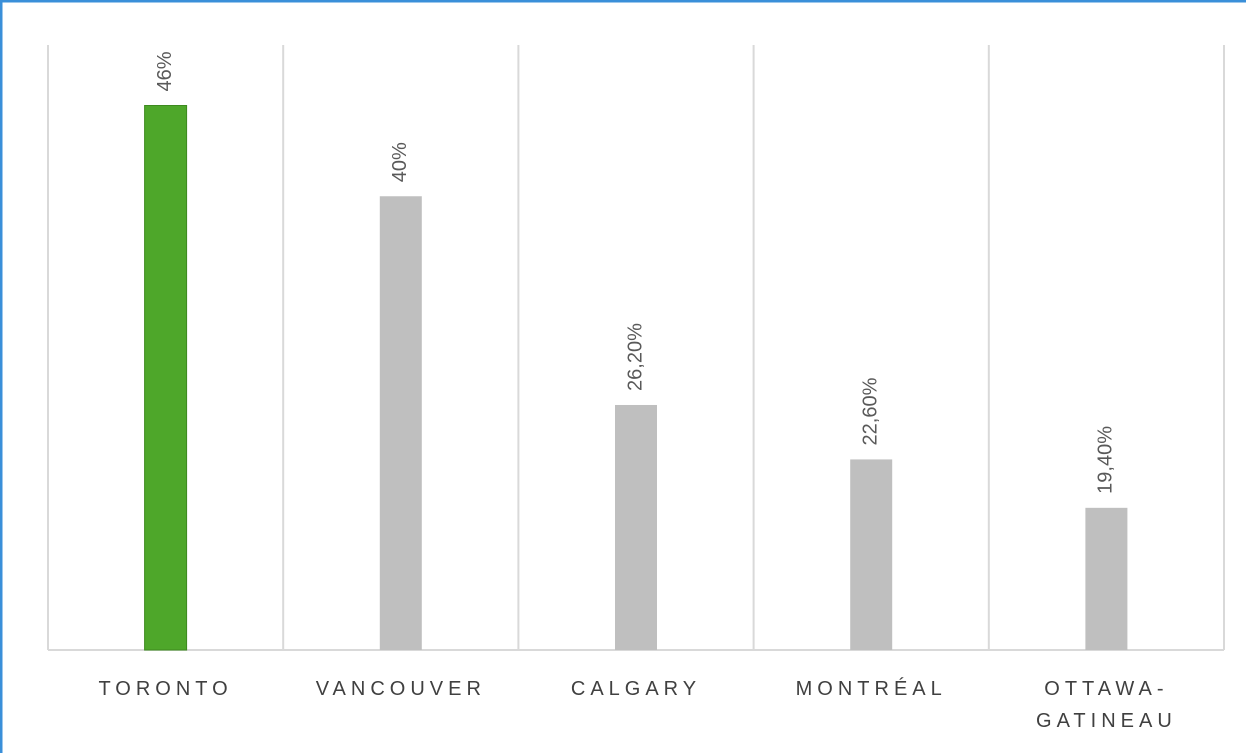 The image size is (1246, 753). Describe the element at coordinates (400, 162) in the screenshot. I see `value-label: 40%` at that location.